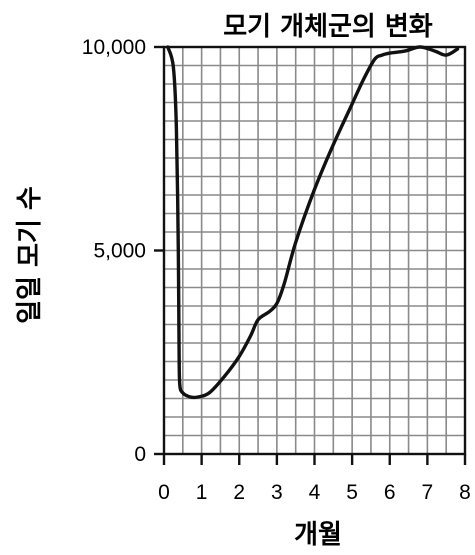 Image resolution: width=475 pixels, height=555 pixels. Describe the element at coordinates (114, 47) in the screenshot. I see `y-tick-label: 10,000` at that location.